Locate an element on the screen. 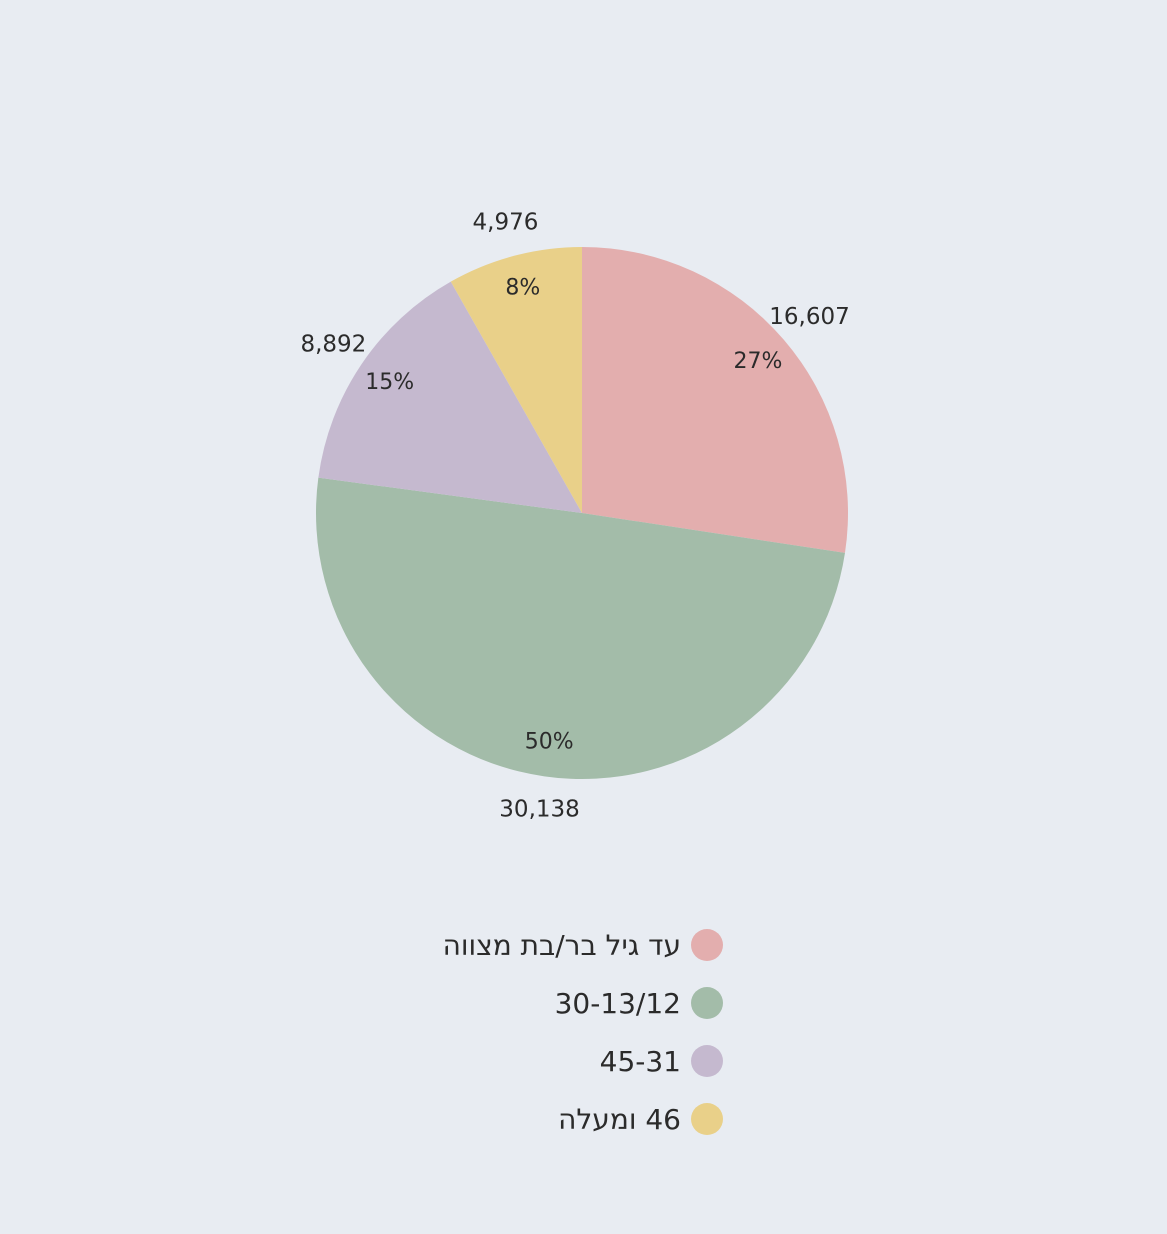  pie-percent-label-0: 27% is located at coordinates (757, 361).